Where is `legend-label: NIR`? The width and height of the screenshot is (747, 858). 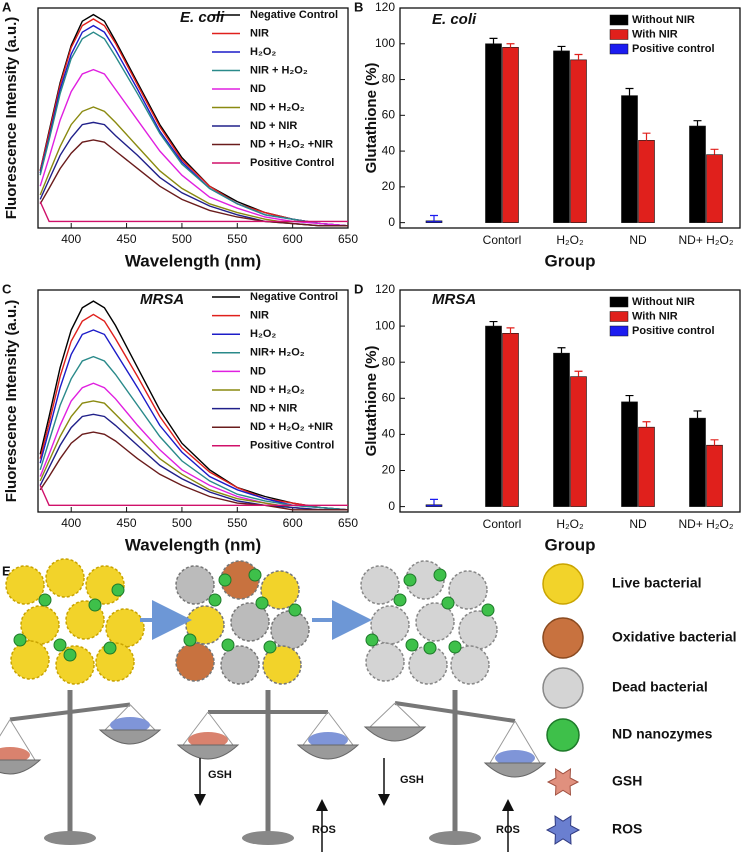
legend-label: NIR is located at coordinates (259, 316).